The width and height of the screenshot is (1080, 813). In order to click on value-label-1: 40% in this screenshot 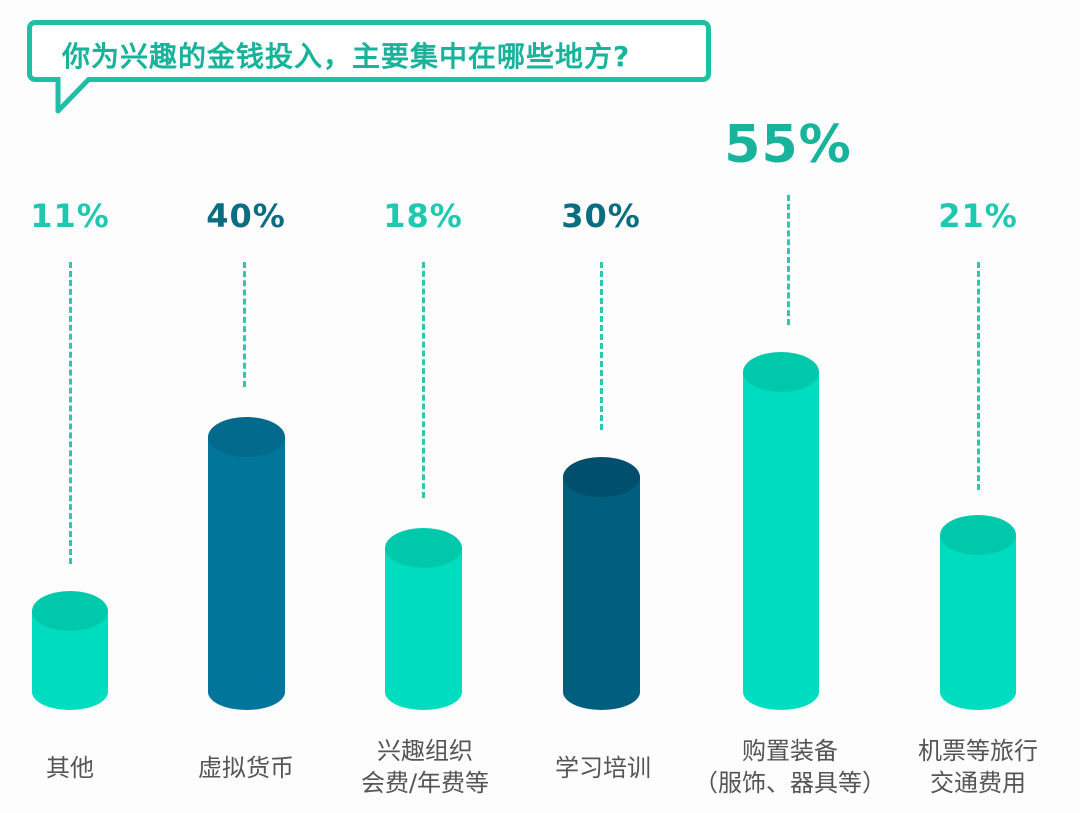, I will do `click(246, 216)`.